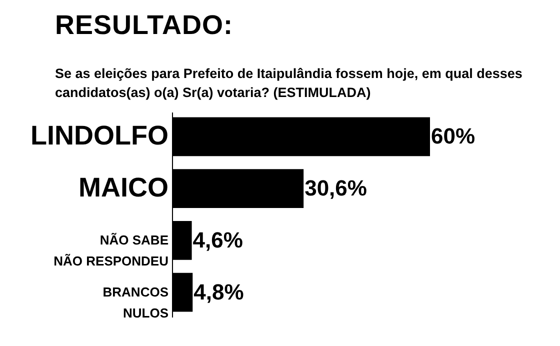 Image resolution: width=560 pixels, height=346 pixels. Describe the element at coordinates (135, 302) in the screenshot. I see `y-tick-label: BRANCOS NULOS` at that location.